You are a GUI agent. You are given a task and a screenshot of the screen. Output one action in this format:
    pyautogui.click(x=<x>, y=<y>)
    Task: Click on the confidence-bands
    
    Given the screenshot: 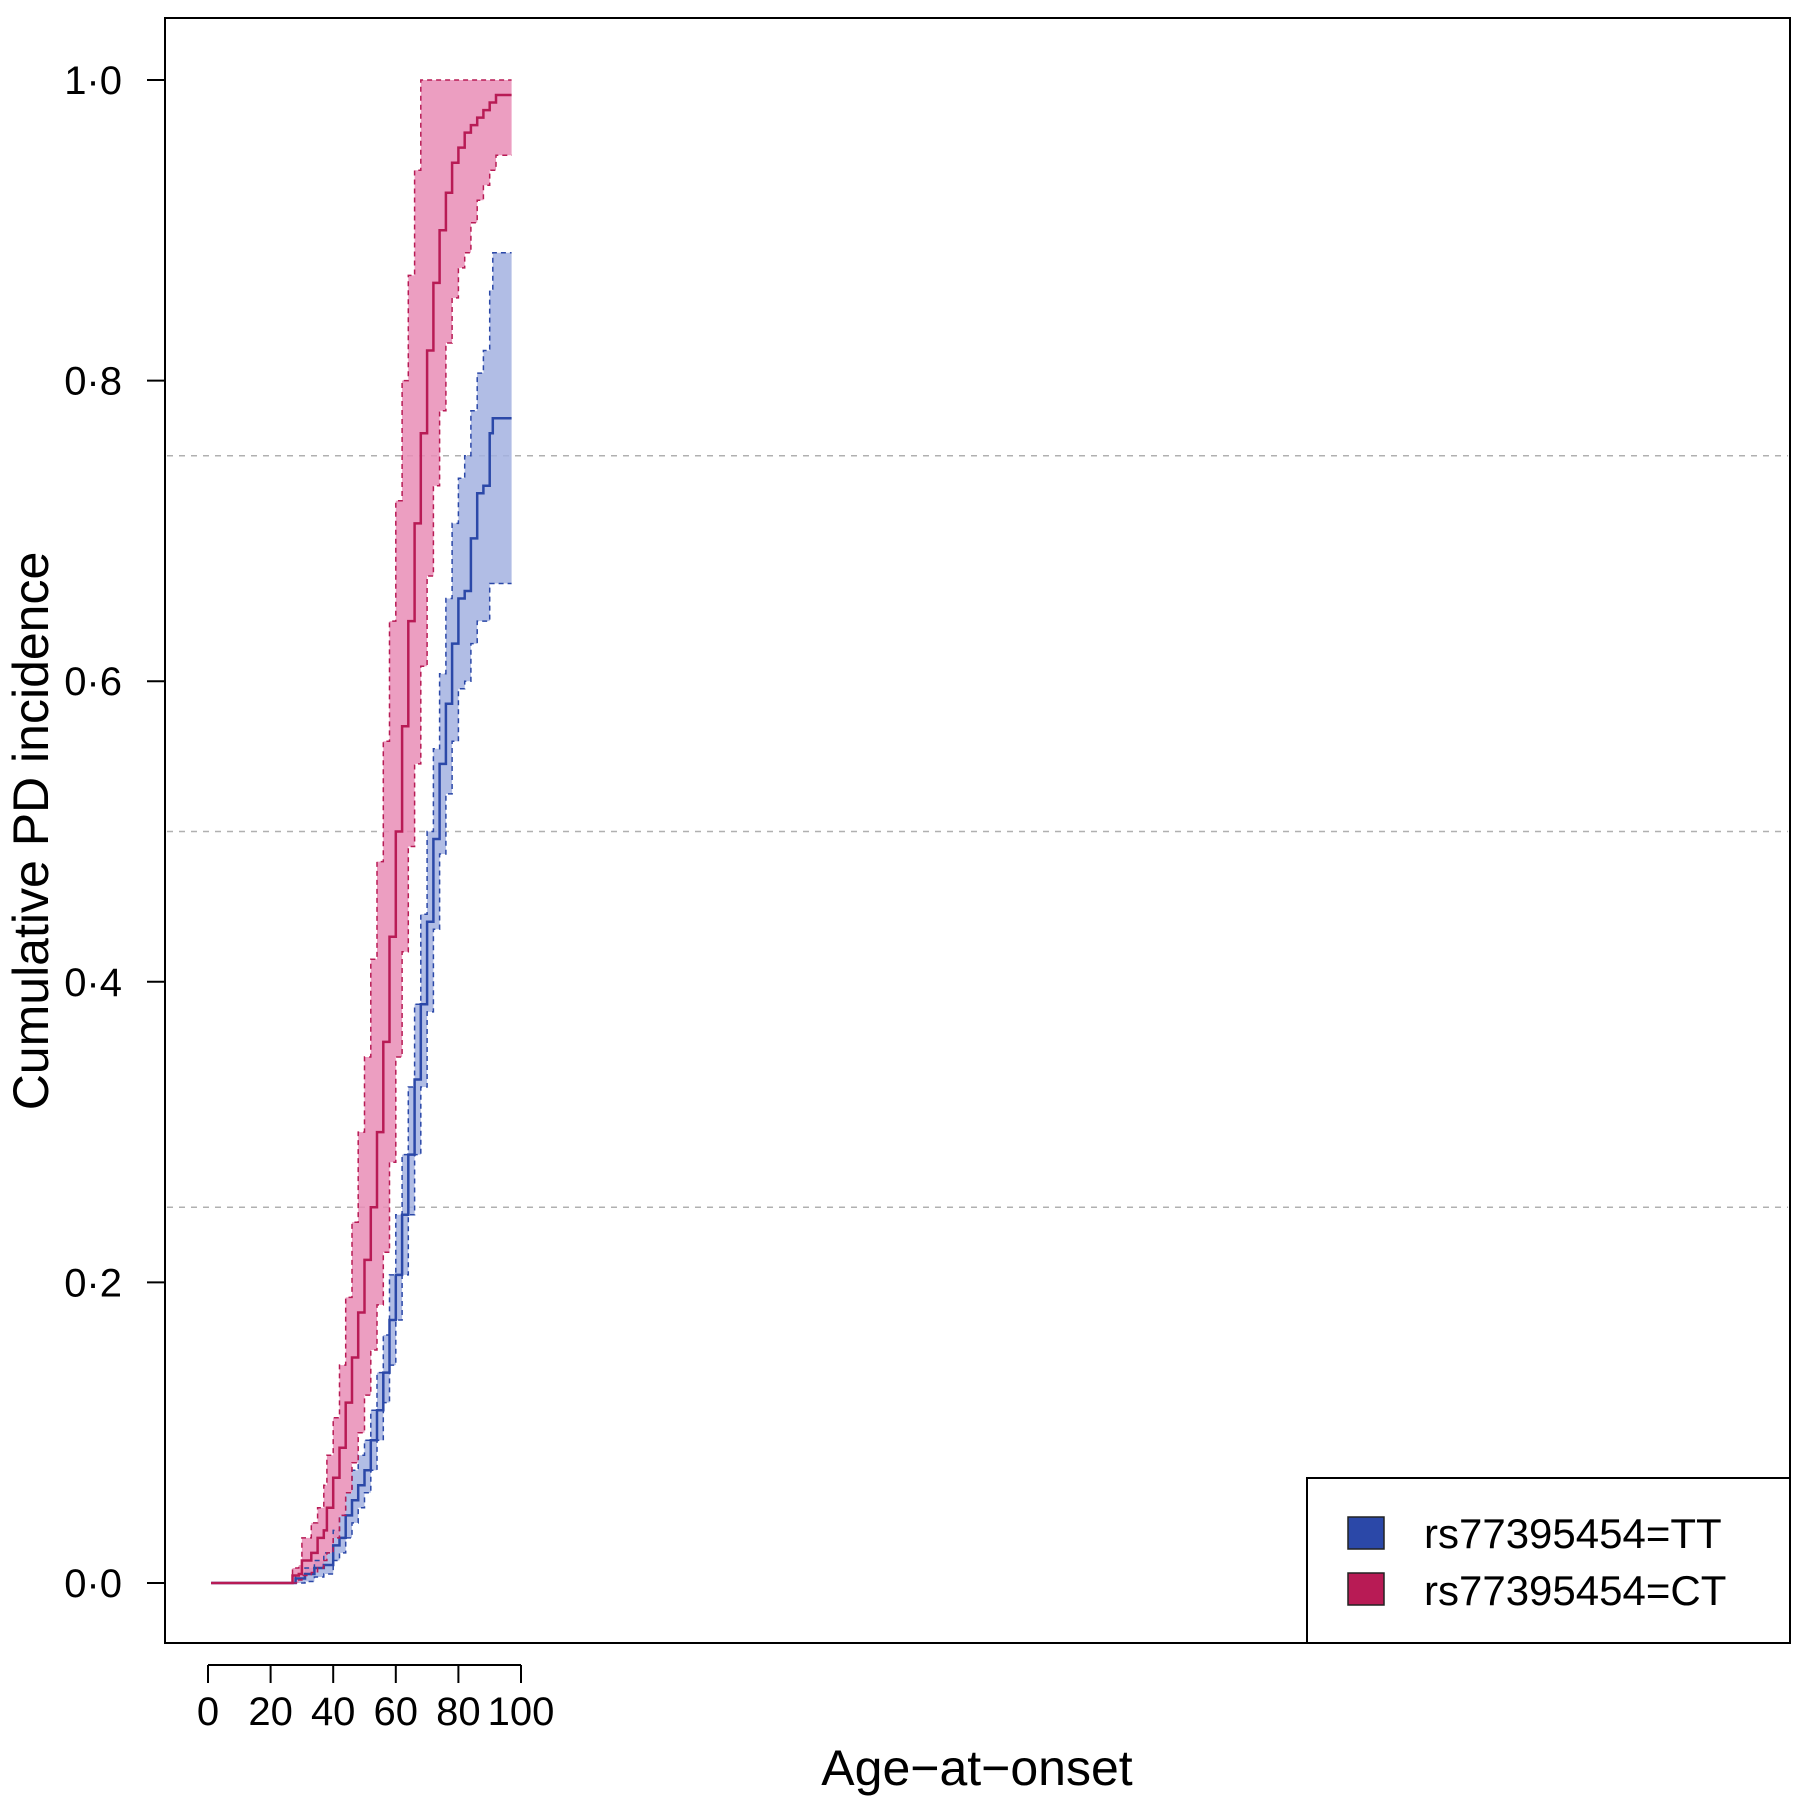 What is the action you would take?
    pyautogui.click(x=361, y=831)
    